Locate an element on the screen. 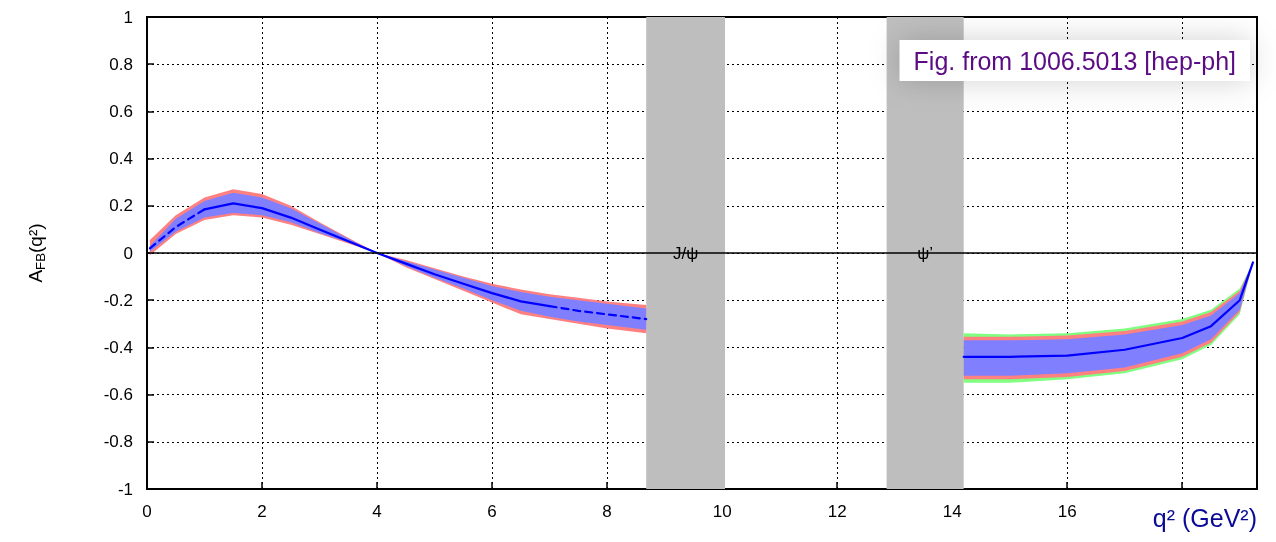 The image size is (1276, 542). y-tick-label: 0.2 is located at coordinates (121, 206).